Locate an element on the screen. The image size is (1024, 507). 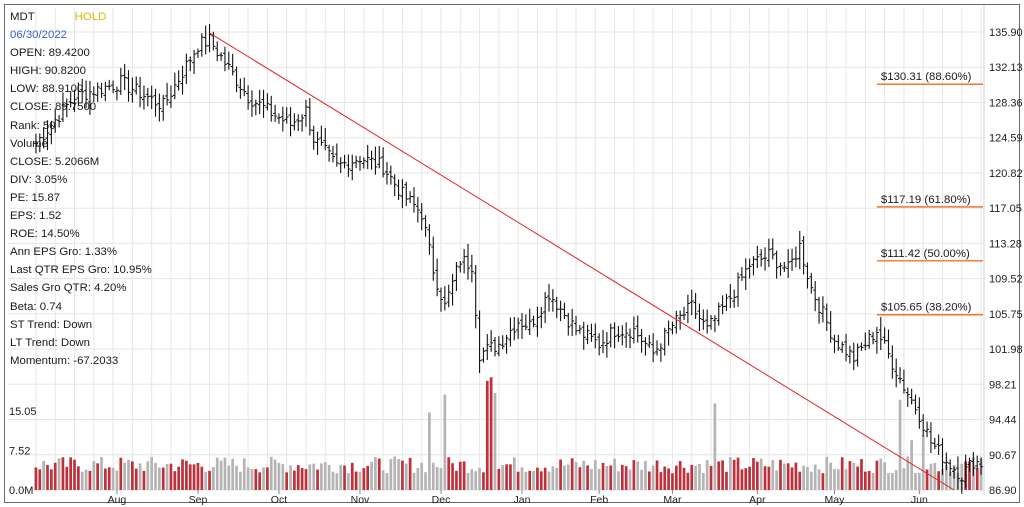
stat-line: HIGH: 90.8200 is located at coordinates (48, 71).